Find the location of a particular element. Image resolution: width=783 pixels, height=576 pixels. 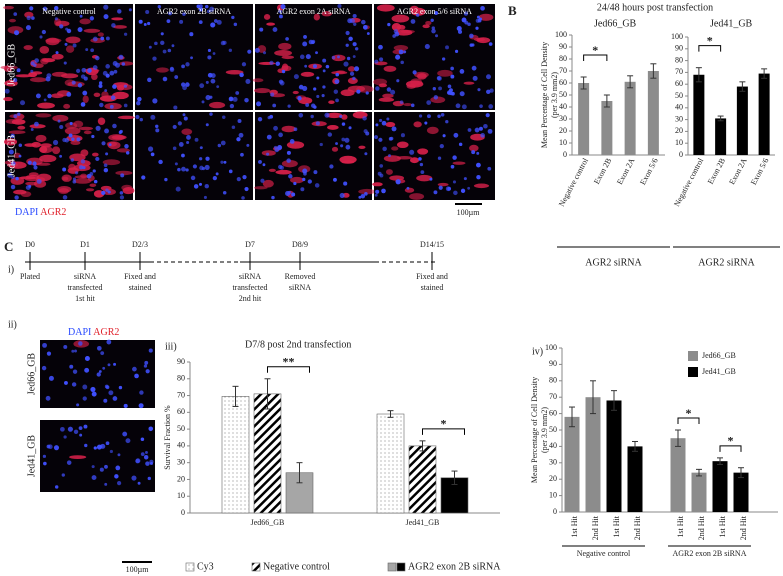

event-label: siRNA is located at coordinates (300, 287).